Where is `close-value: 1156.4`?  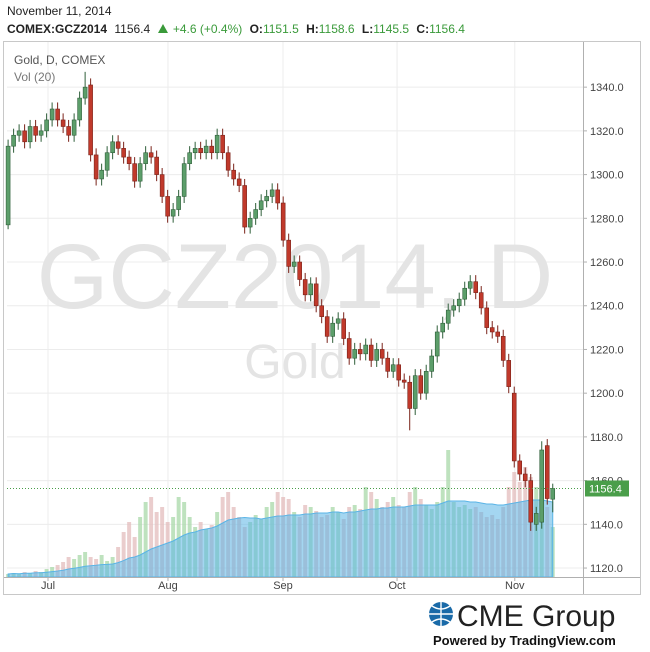
close-value: 1156.4 is located at coordinates (447, 29).